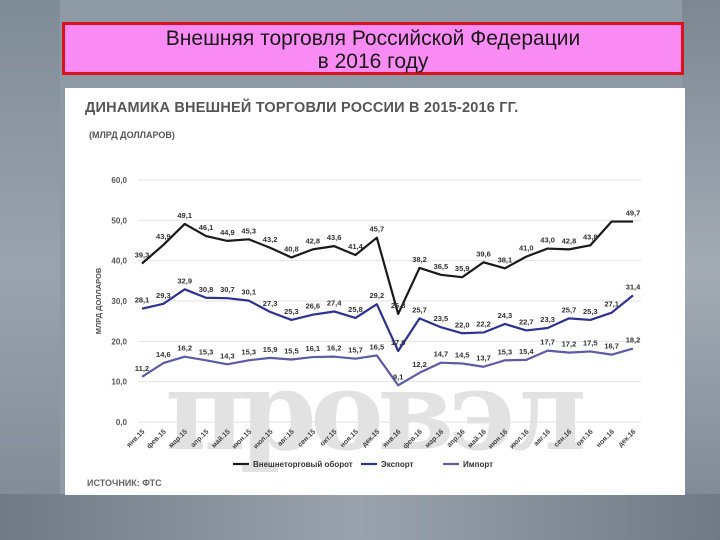 The width and height of the screenshot is (720, 540). What do you see at coordinates (547, 319) in the screenshot?
I see `data-label: 23,3` at bounding box center [547, 319].